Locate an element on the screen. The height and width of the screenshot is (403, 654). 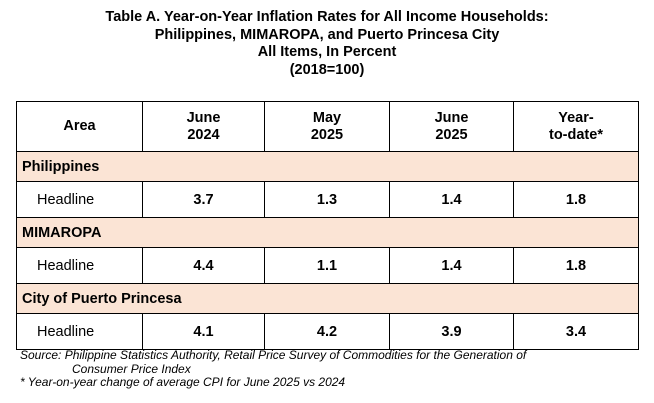
table-row: Headline 3.7 1.3 1.4 1.8 is located at coordinates (327, 199).